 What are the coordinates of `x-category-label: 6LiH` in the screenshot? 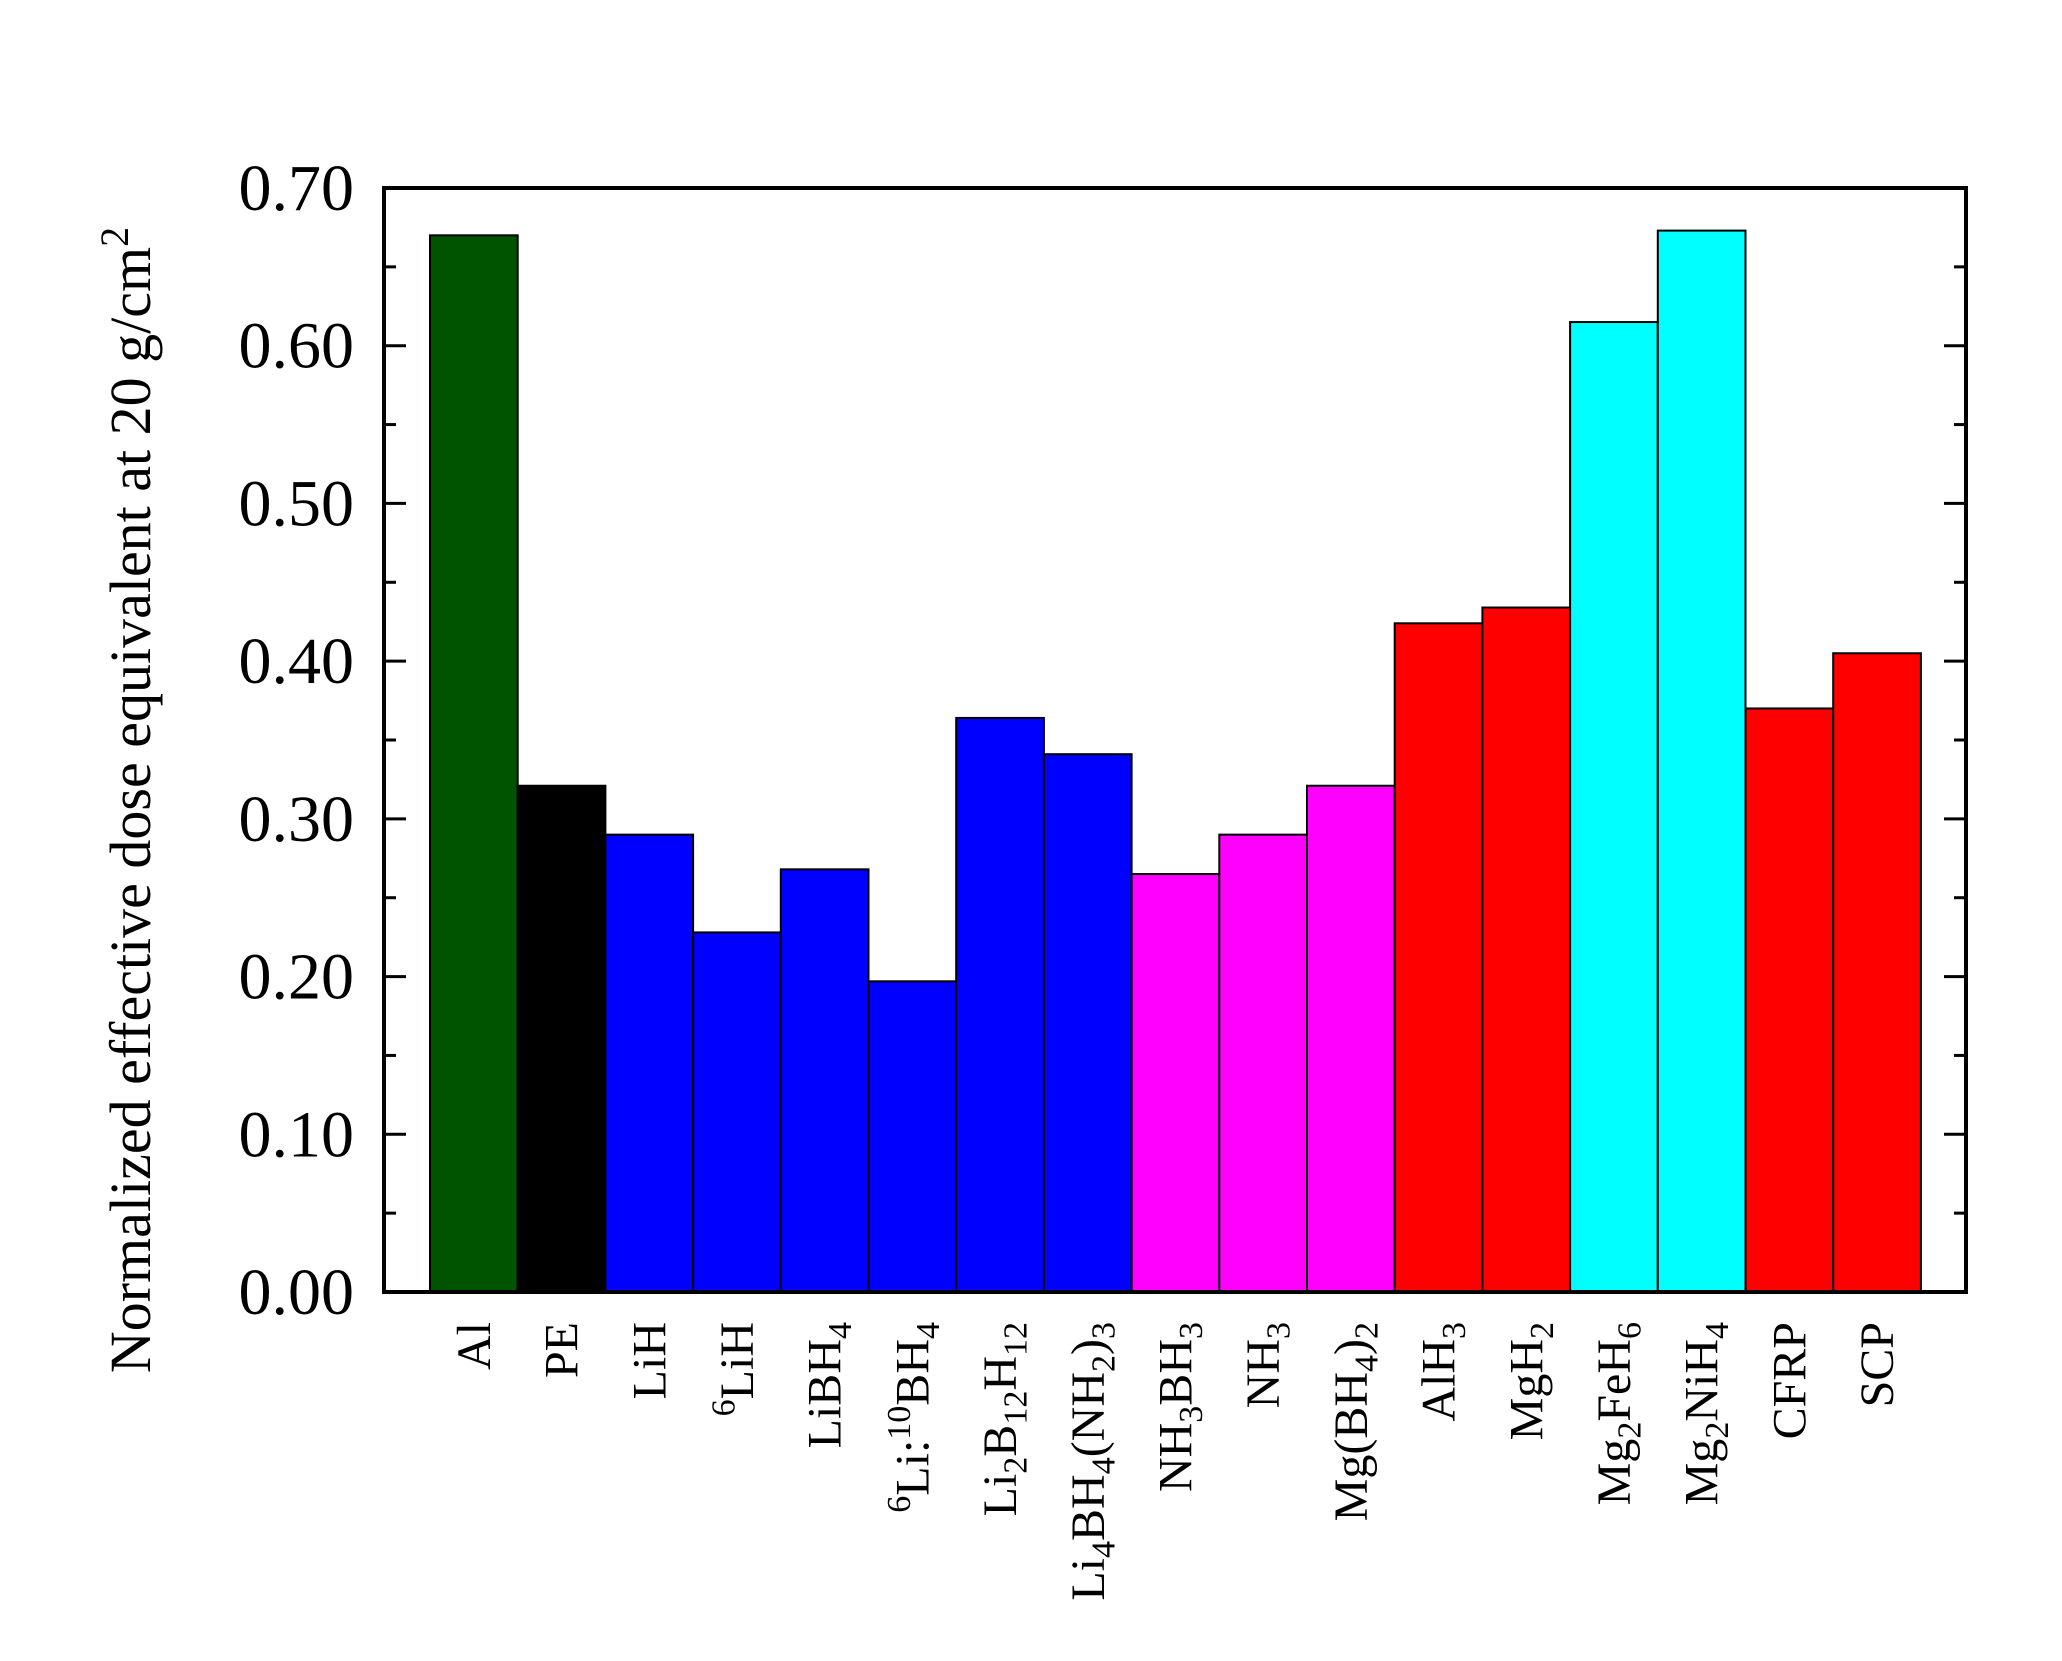 It's located at (735, 1369).